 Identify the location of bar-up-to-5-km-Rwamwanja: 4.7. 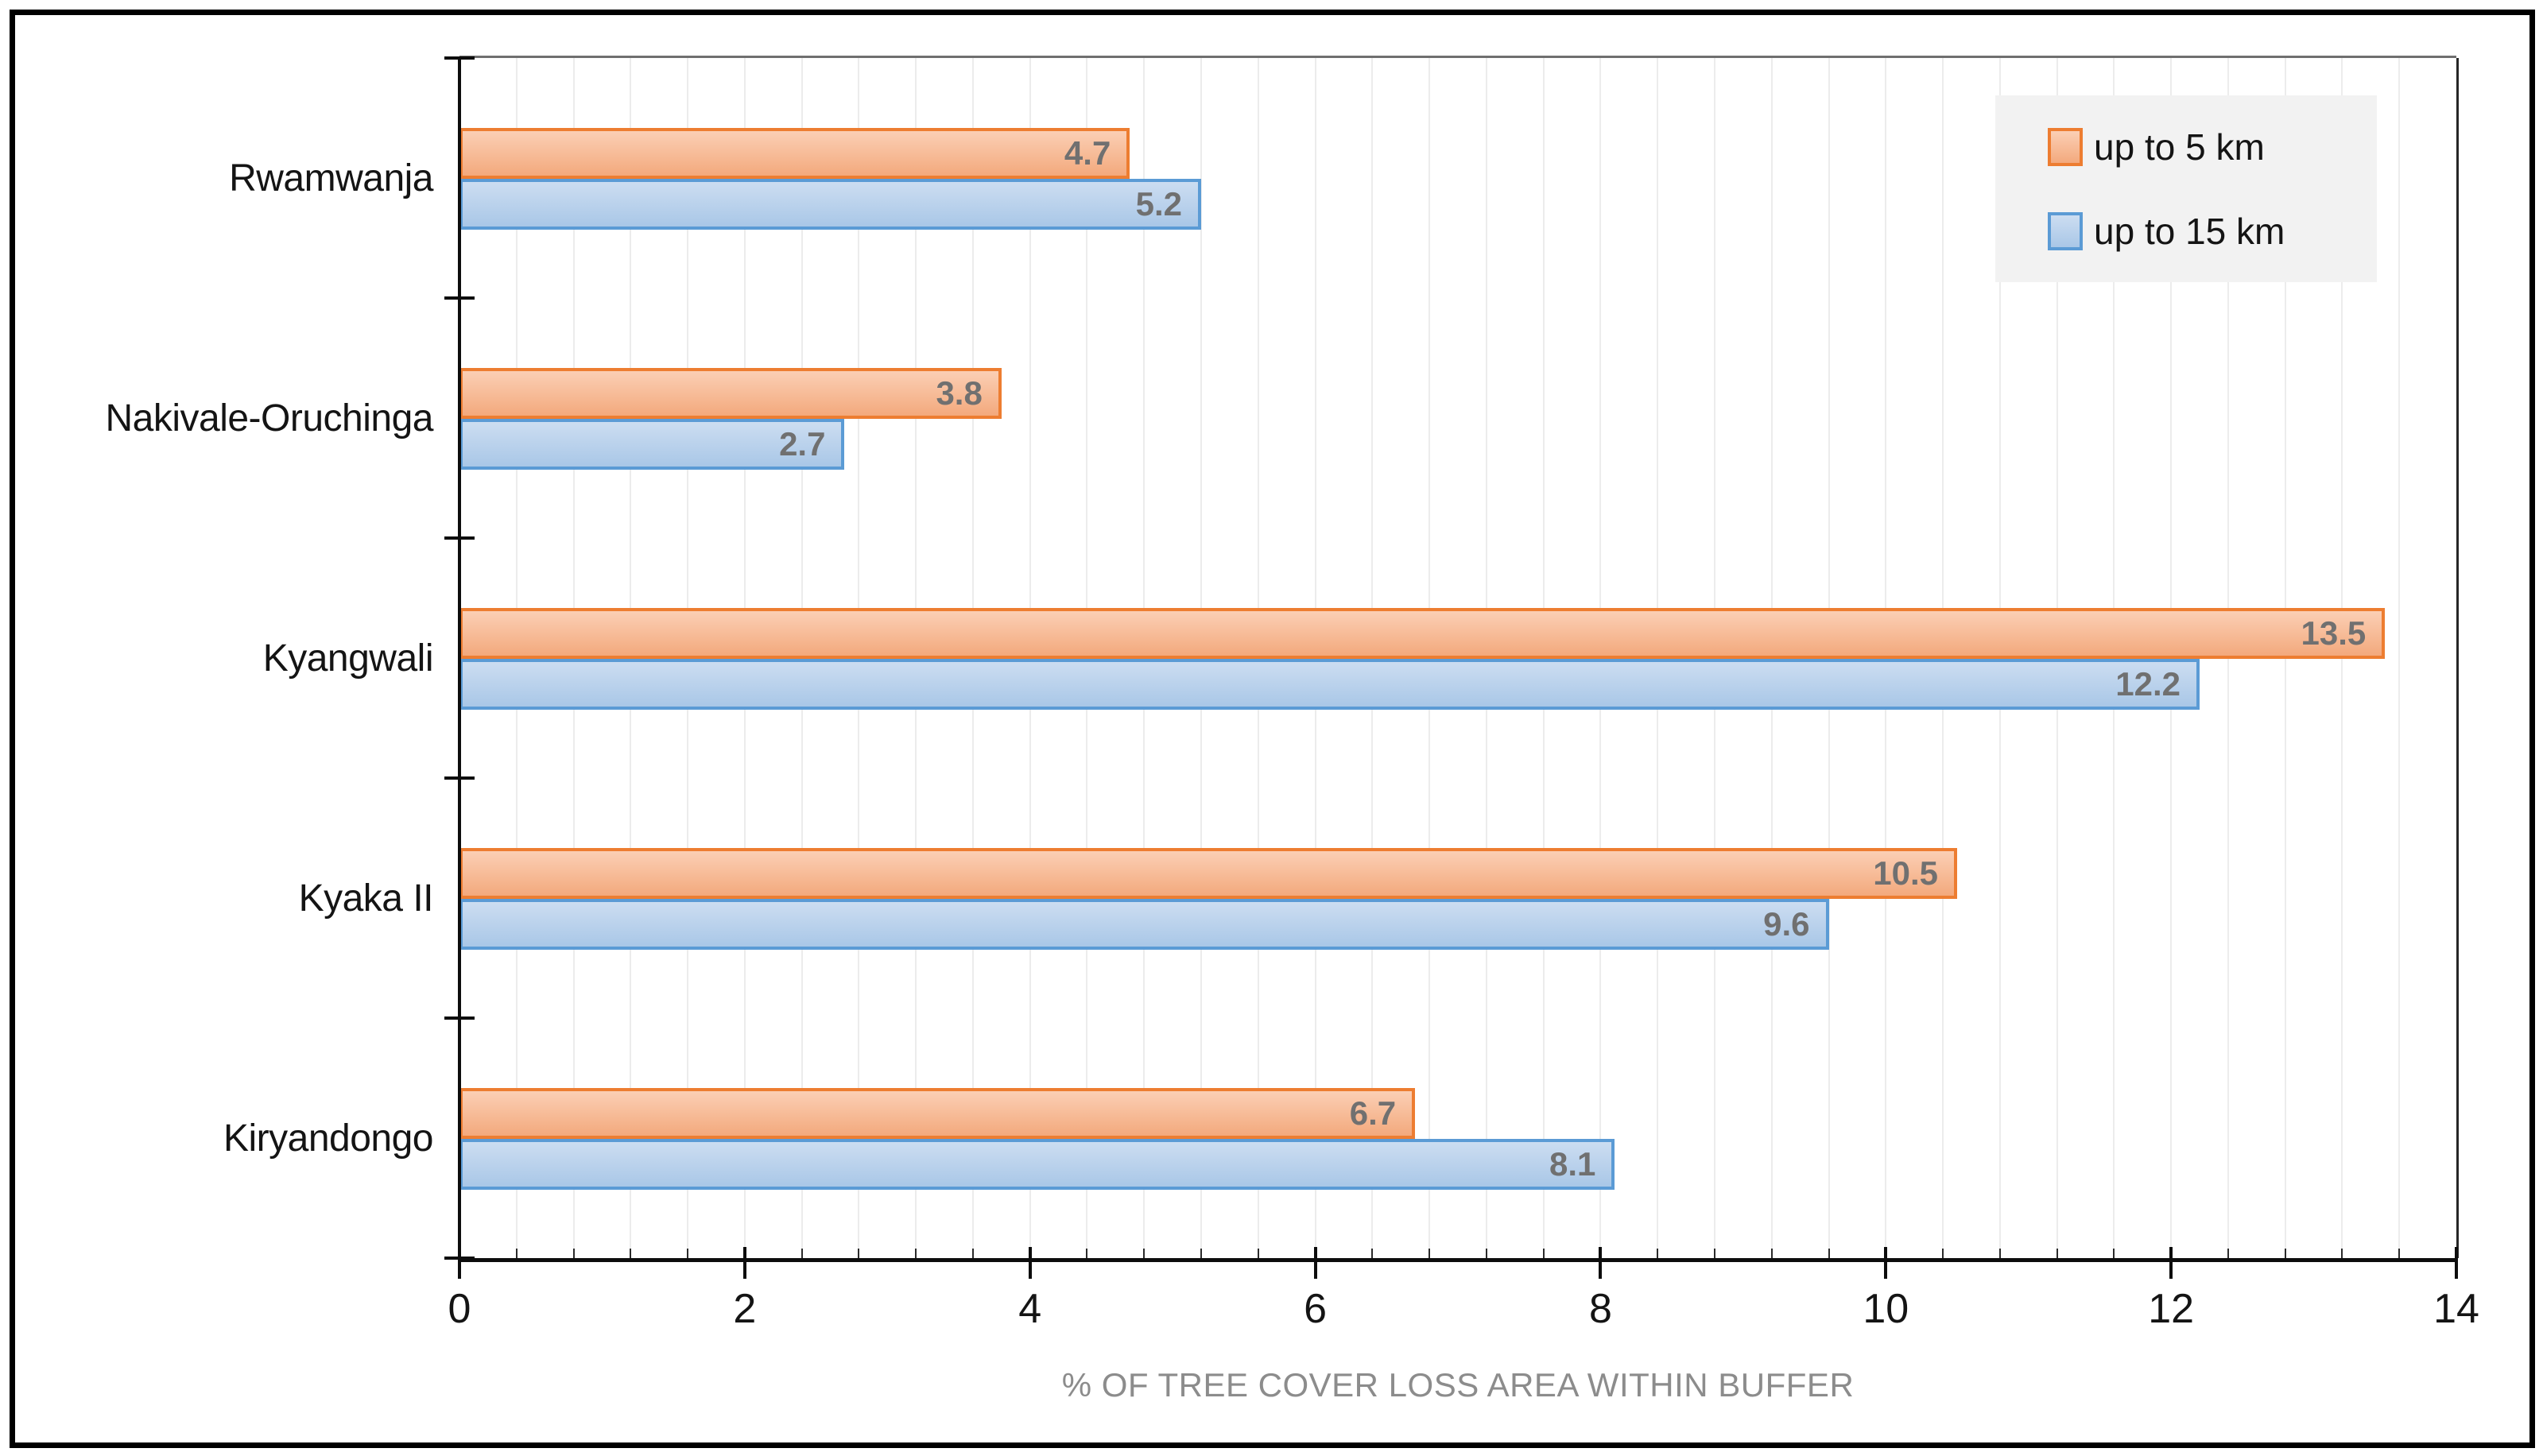
(794, 153).